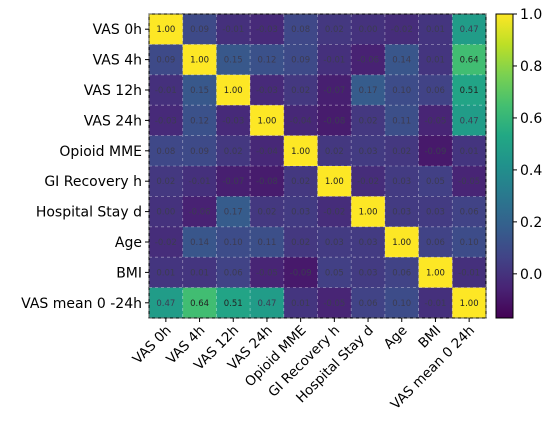  What do you see at coordinates (531, 119) in the screenshot?
I see `colorbar-tick-label: 0.6` at bounding box center [531, 119].